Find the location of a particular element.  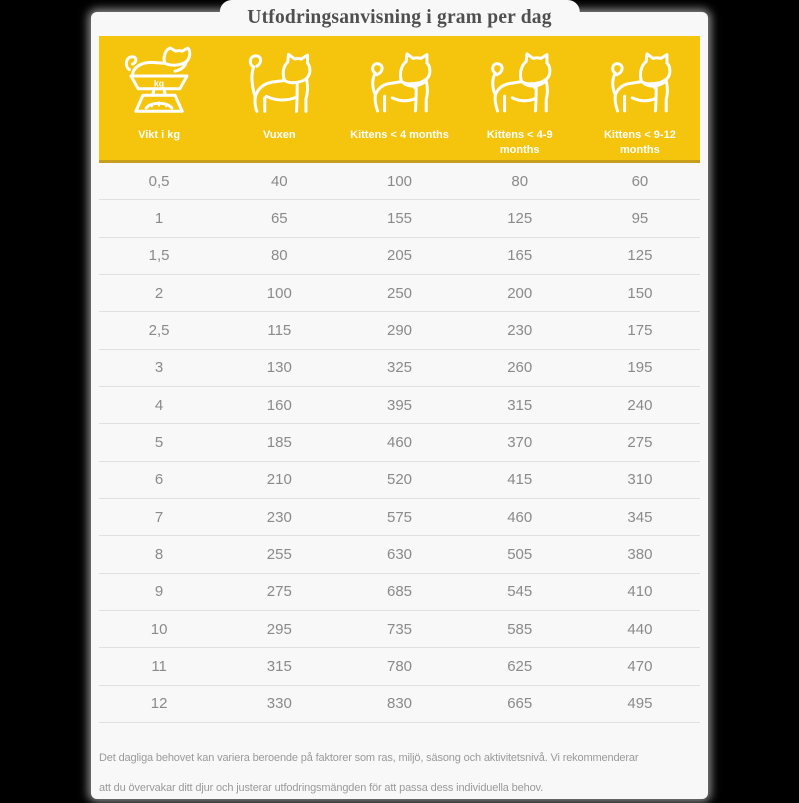

table-cell: 260 is located at coordinates (520, 368).